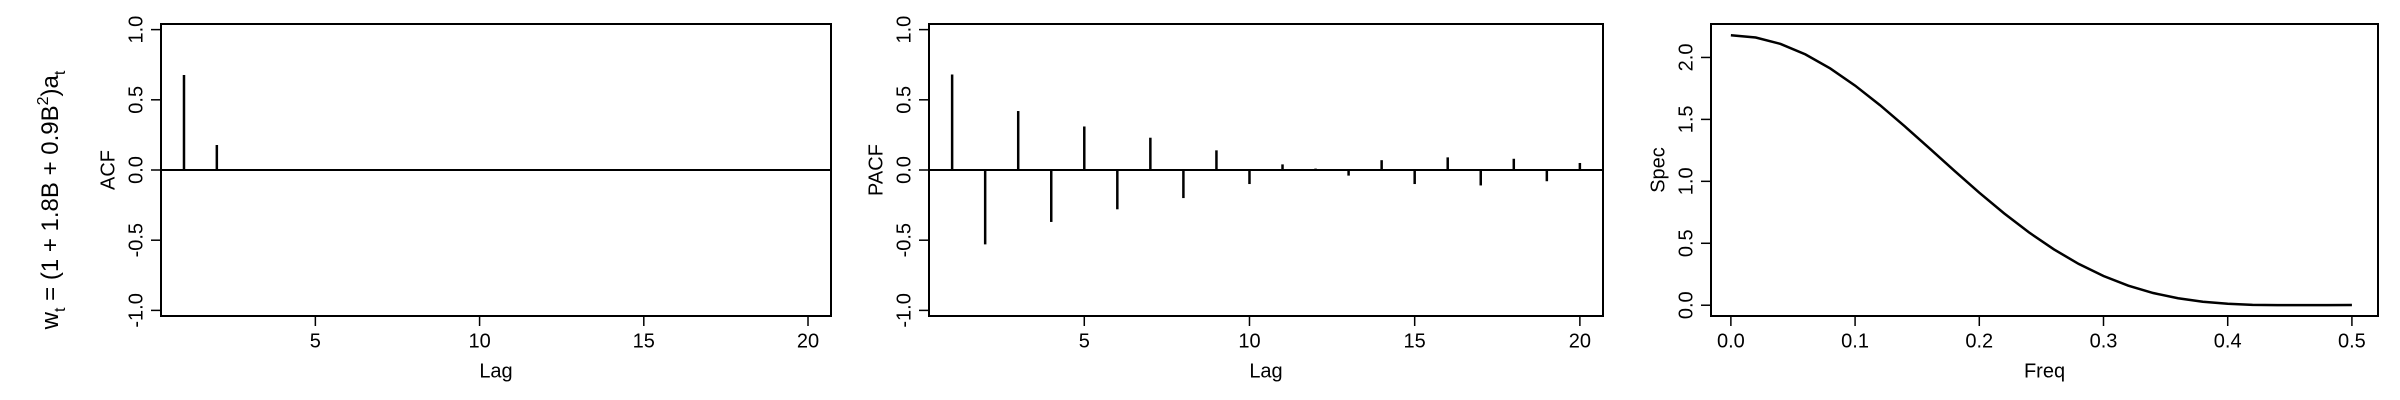 The height and width of the screenshot is (400, 2400). I want to click on annotation-part: )a, so click(50, 85).